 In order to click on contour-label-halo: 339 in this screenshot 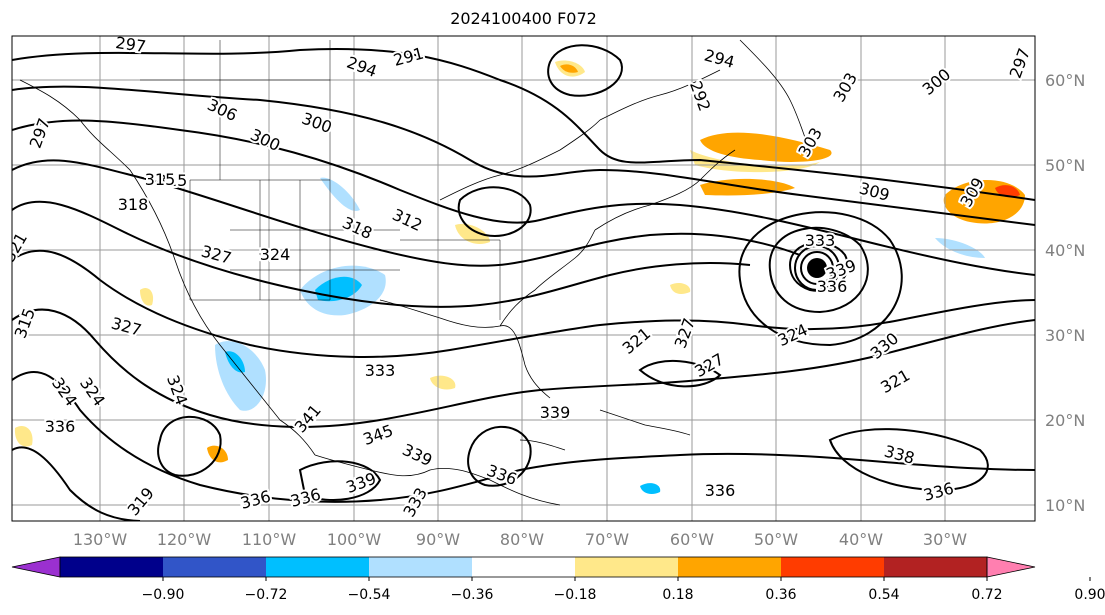, I will do `click(555, 412)`.